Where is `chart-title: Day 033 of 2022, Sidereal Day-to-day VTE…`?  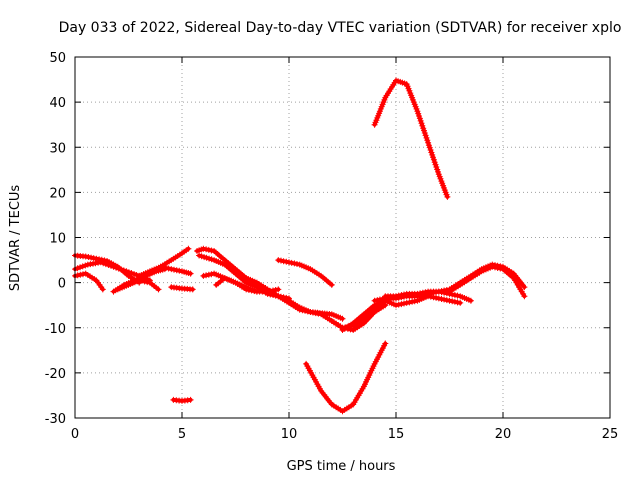
chart-title: Day 033 of 2022, Sidereal Day-to-day VTE… is located at coordinates (340, 28).